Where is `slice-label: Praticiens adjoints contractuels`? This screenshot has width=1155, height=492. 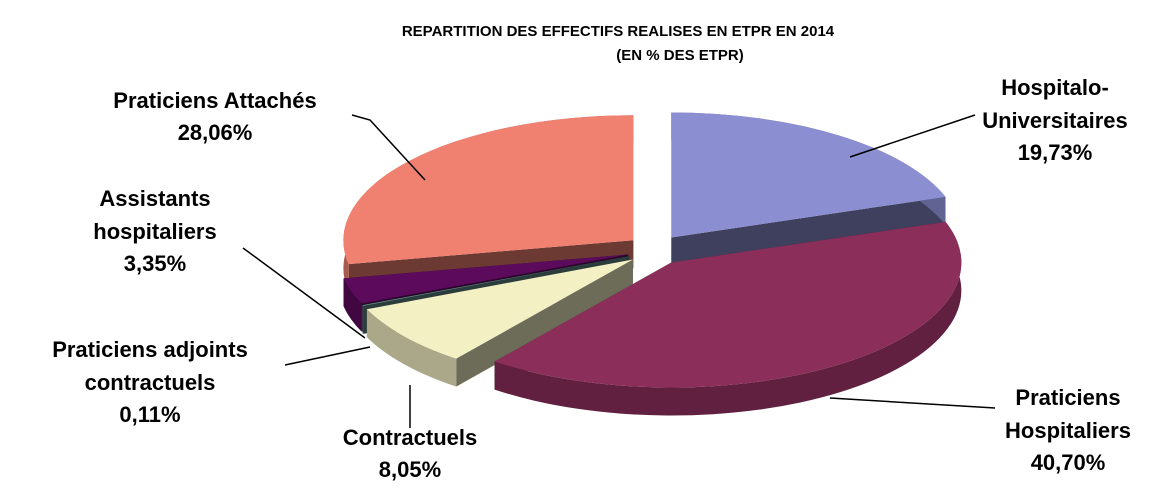 slice-label: Praticiens adjoints contractuels is located at coordinates (150, 366).